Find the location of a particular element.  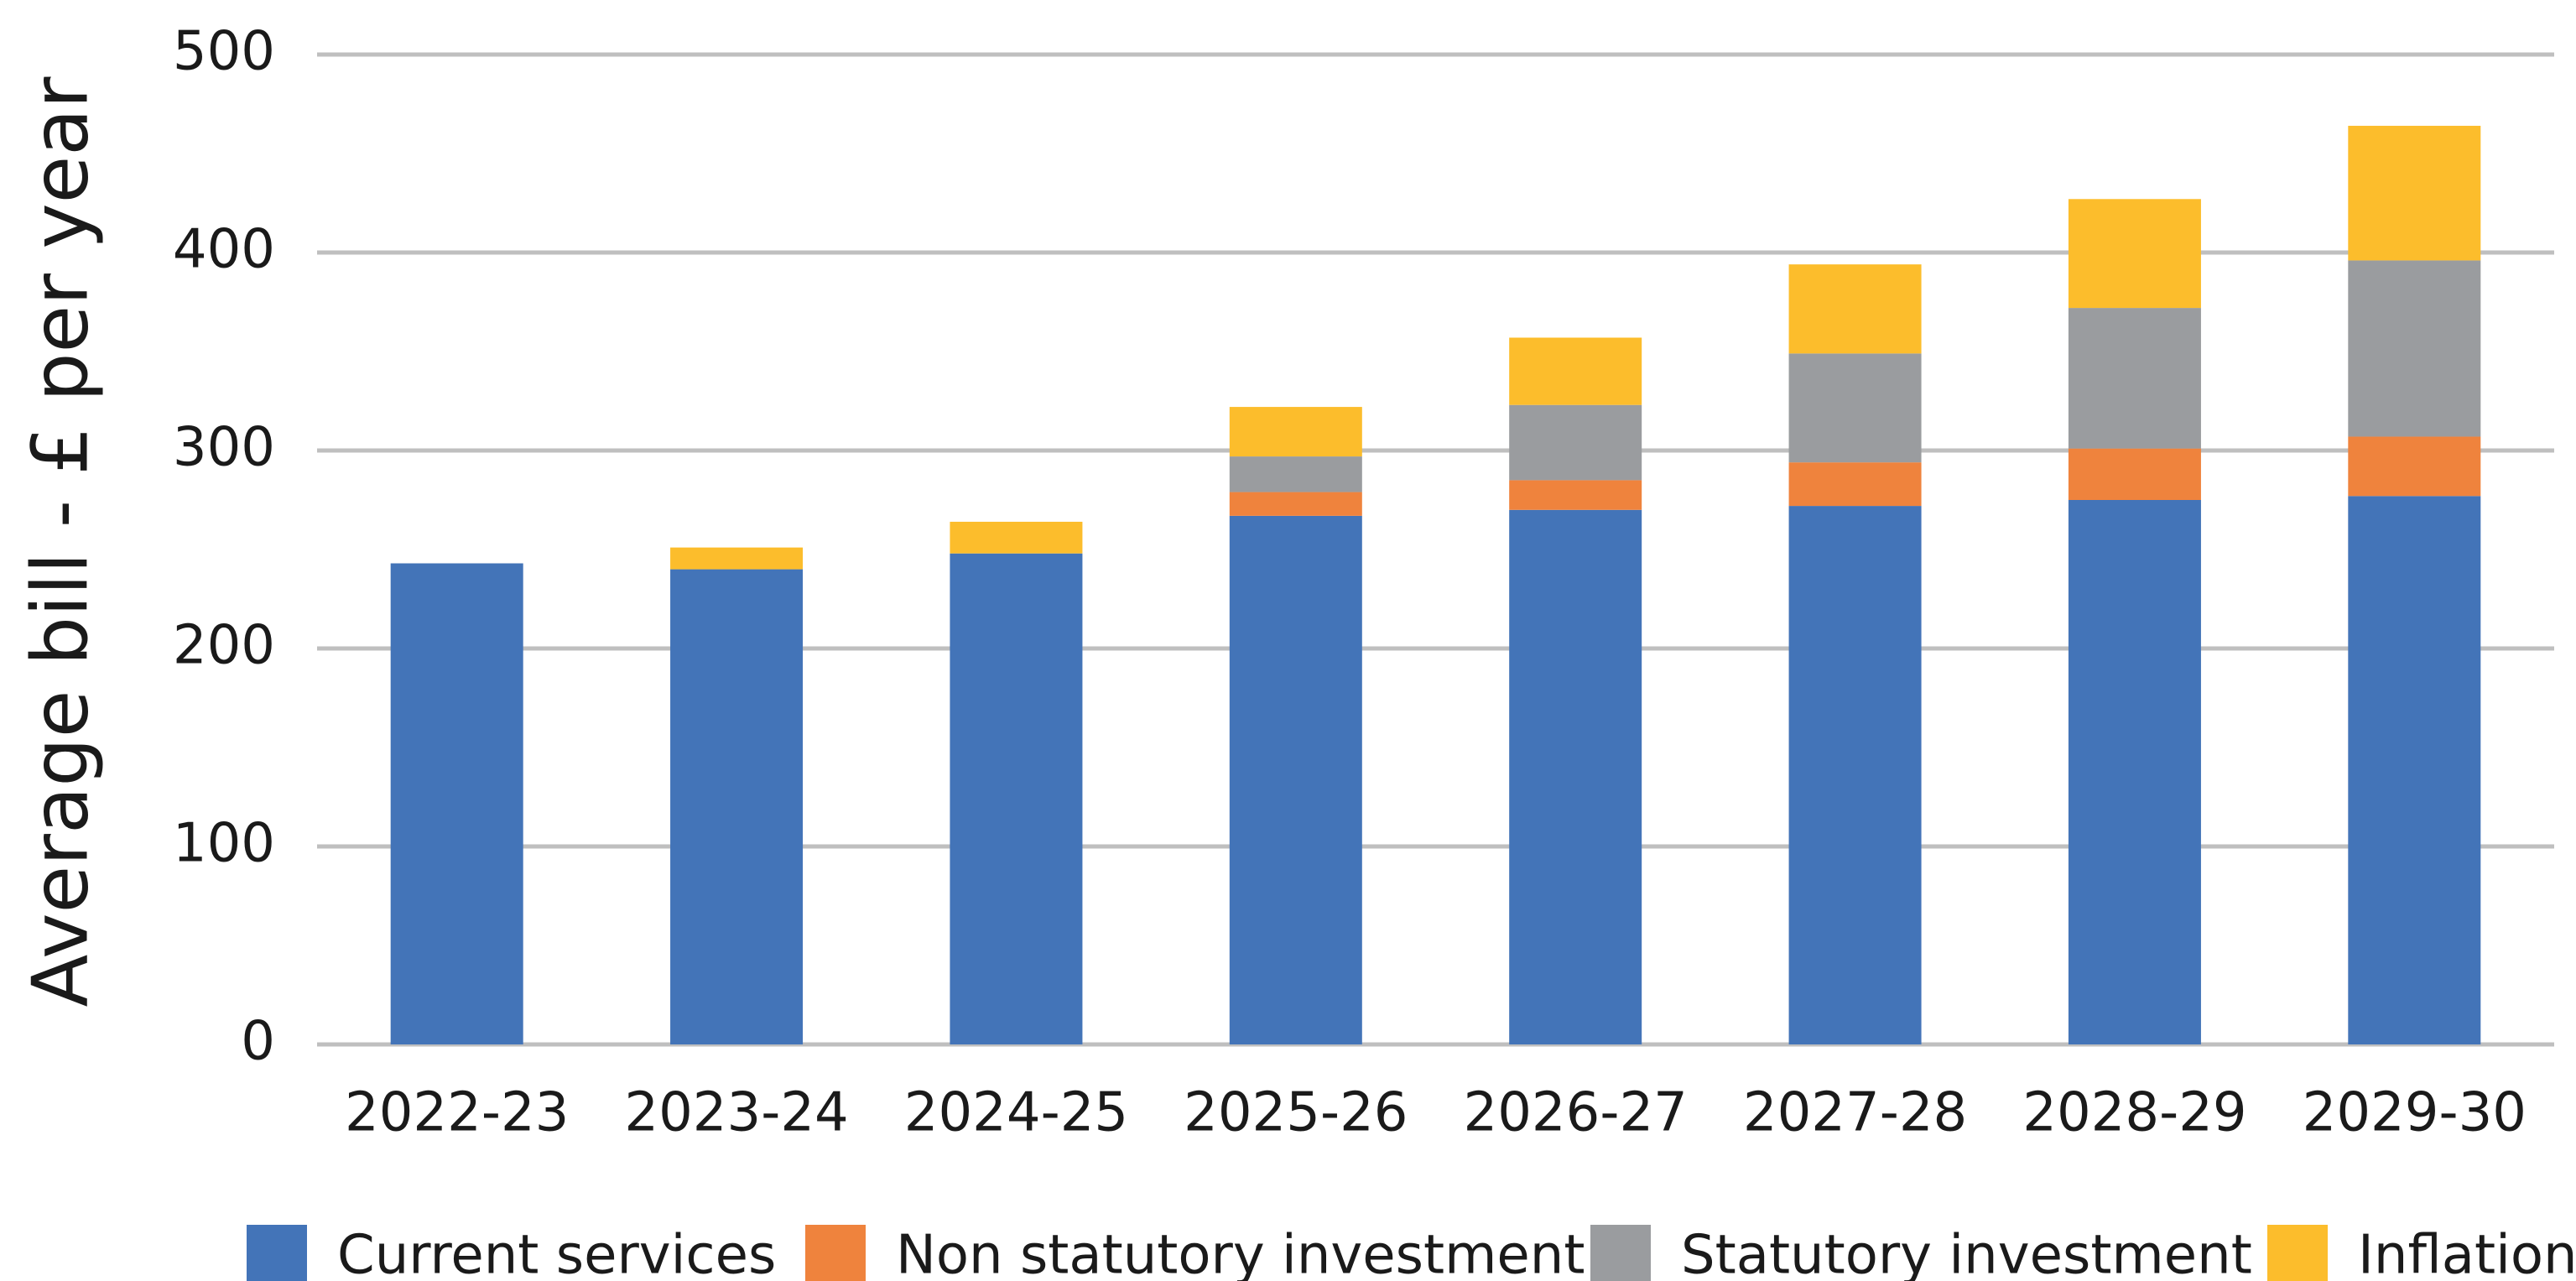

x-tick-label: 2023-24 is located at coordinates (736, 1113).